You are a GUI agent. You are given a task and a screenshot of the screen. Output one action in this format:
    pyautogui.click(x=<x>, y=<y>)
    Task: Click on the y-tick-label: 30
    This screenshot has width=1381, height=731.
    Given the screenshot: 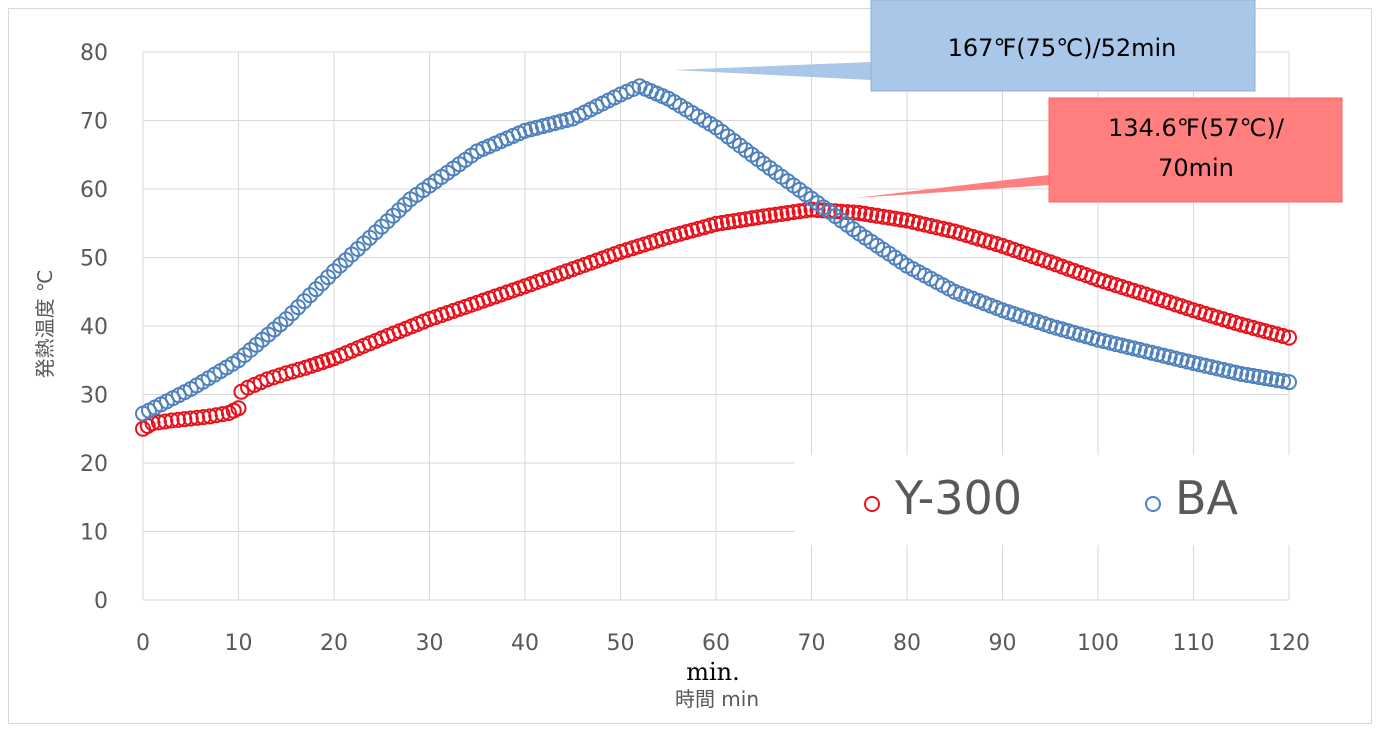 What is the action you would take?
    pyautogui.click(x=94, y=396)
    